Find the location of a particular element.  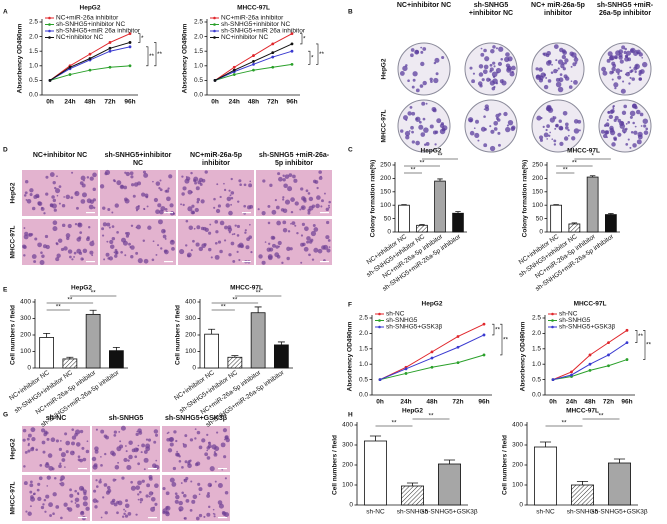

significance-bracket is located at coordinates (317, 54).